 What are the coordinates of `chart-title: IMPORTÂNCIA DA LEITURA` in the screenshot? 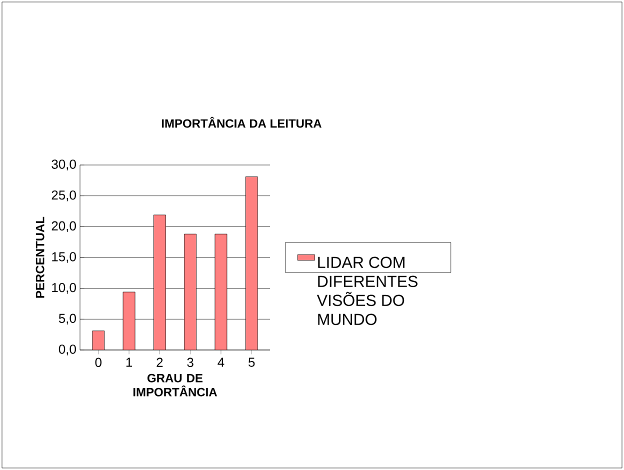 It's located at (242, 122).